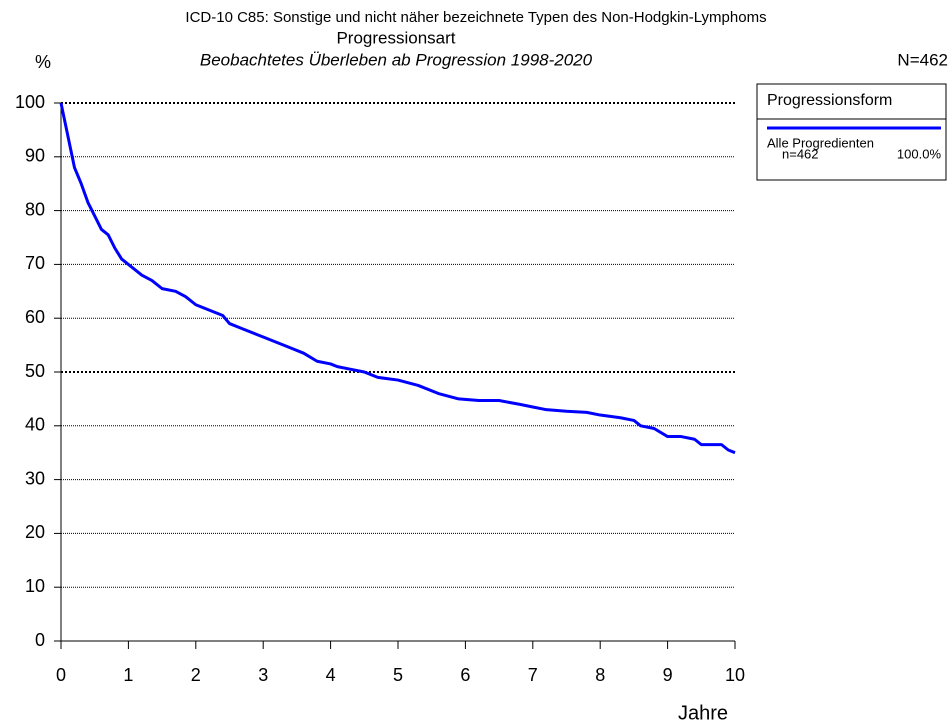 Image resolution: width=951 pixels, height=728 pixels. What do you see at coordinates (35, 317) in the screenshot?
I see `y-tick-label: 60` at bounding box center [35, 317].